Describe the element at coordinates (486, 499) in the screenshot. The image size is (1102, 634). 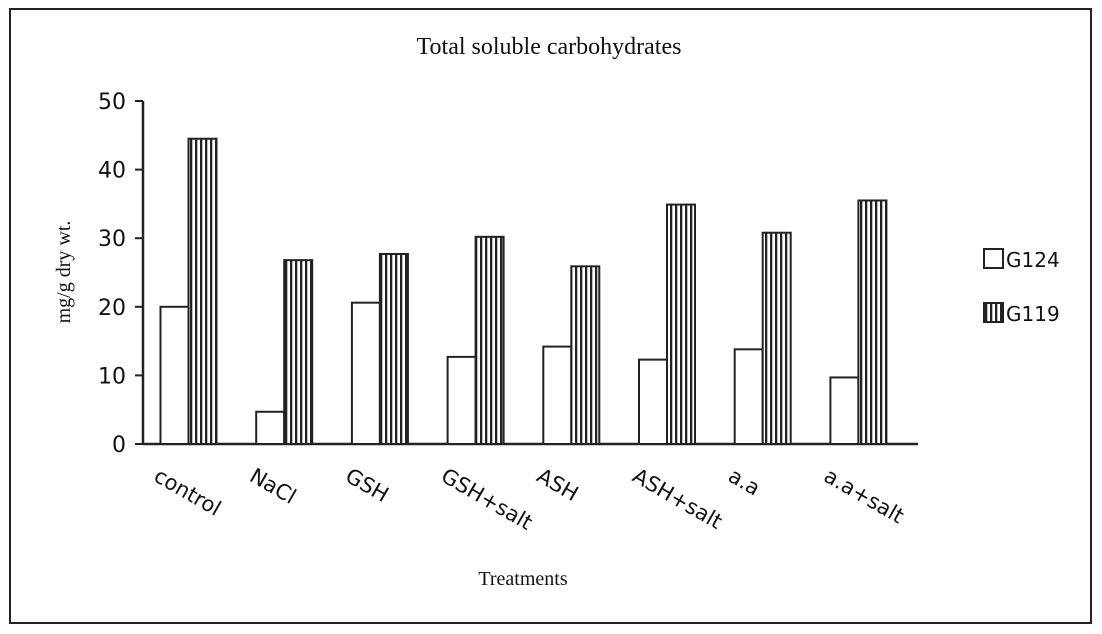
I see `x-tick-label: GSH+salt` at that location.